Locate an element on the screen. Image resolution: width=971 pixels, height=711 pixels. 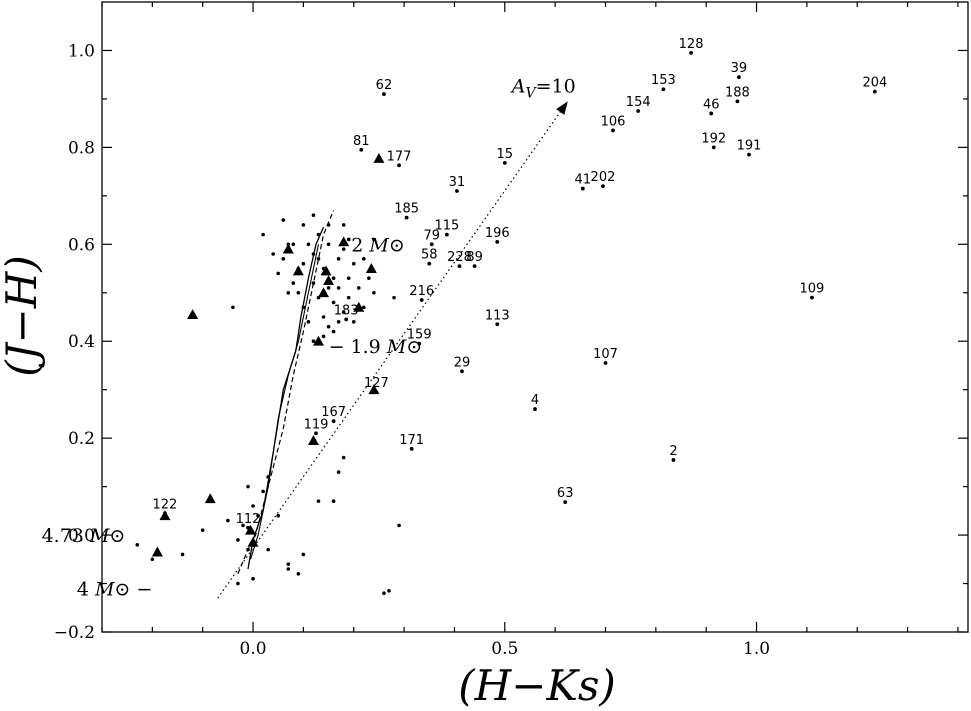
point-label: 81 is located at coordinates (361, 141).